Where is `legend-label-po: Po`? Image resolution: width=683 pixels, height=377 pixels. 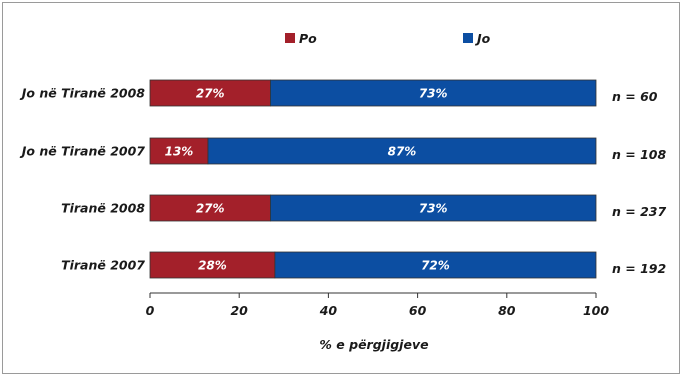
legend-label-po: Po is located at coordinates (308, 38).